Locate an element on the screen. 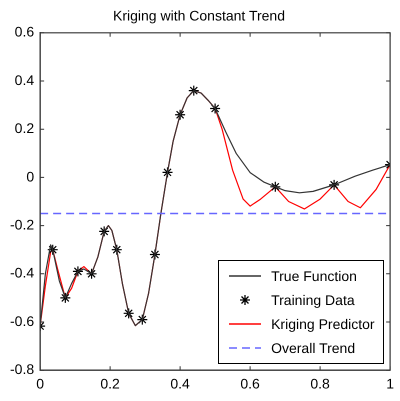  y-tick-label: -0.2 is located at coordinates (22, 224).